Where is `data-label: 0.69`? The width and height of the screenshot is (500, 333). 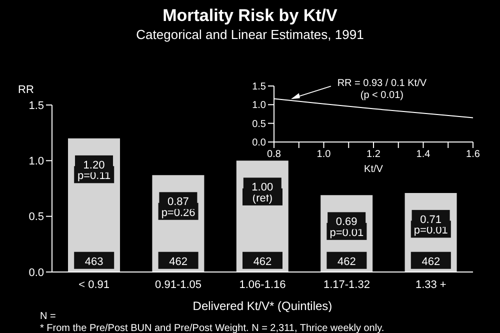
data-label: 0.69 is located at coordinates (347, 222).